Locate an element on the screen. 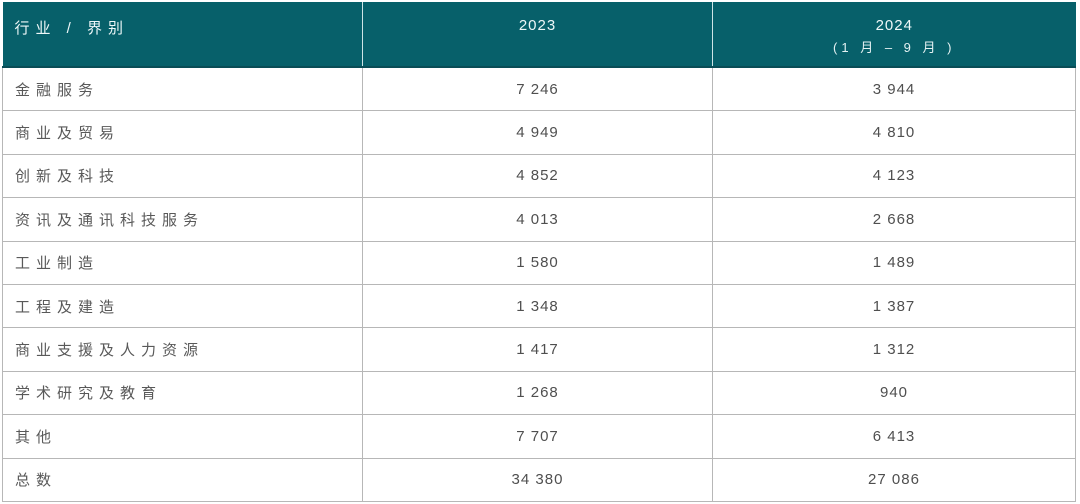  value-2024: 2 668 is located at coordinates (894, 219).